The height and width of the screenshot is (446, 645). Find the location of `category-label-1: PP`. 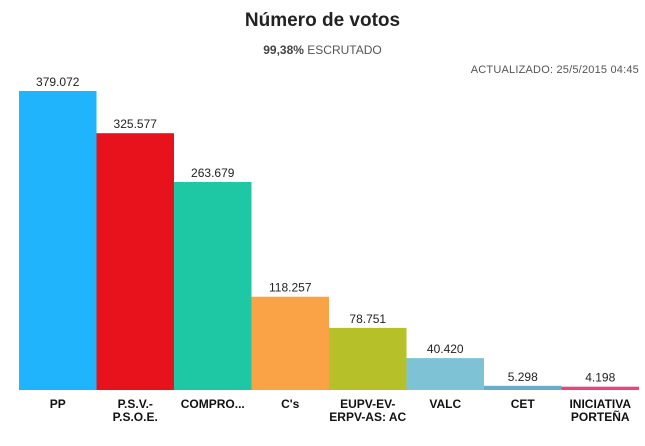

category-label-1: PP is located at coordinates (58, 404).